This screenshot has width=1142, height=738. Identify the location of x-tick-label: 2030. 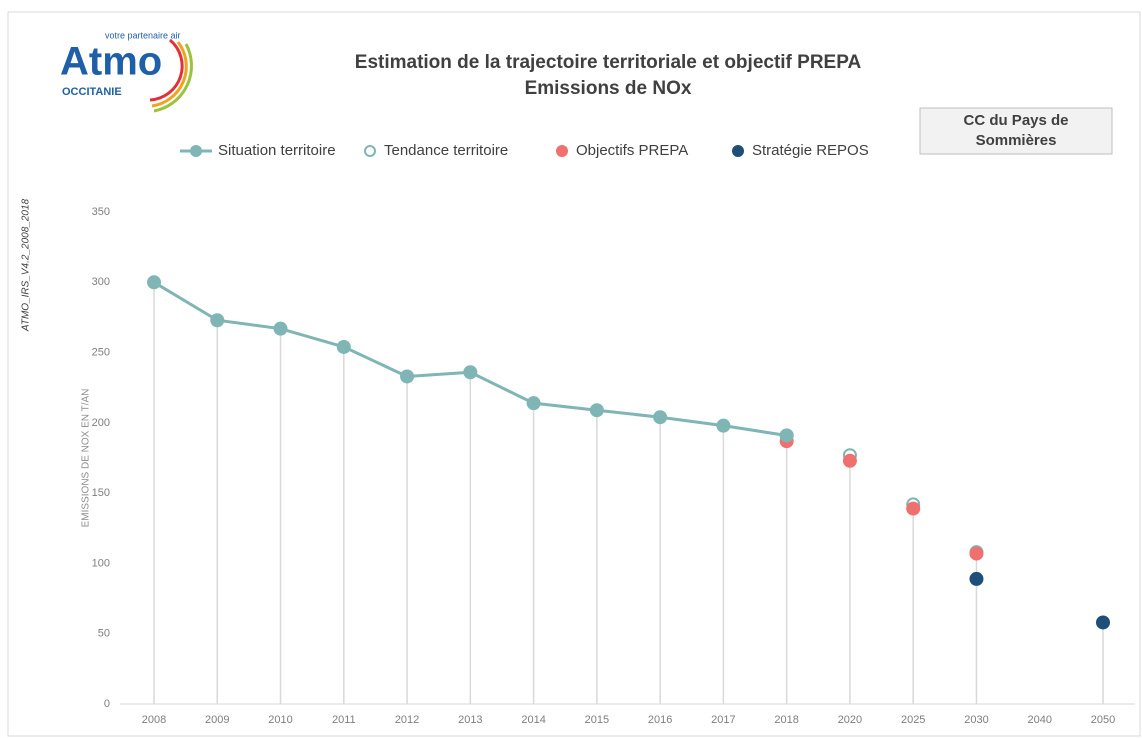
(976, 720).